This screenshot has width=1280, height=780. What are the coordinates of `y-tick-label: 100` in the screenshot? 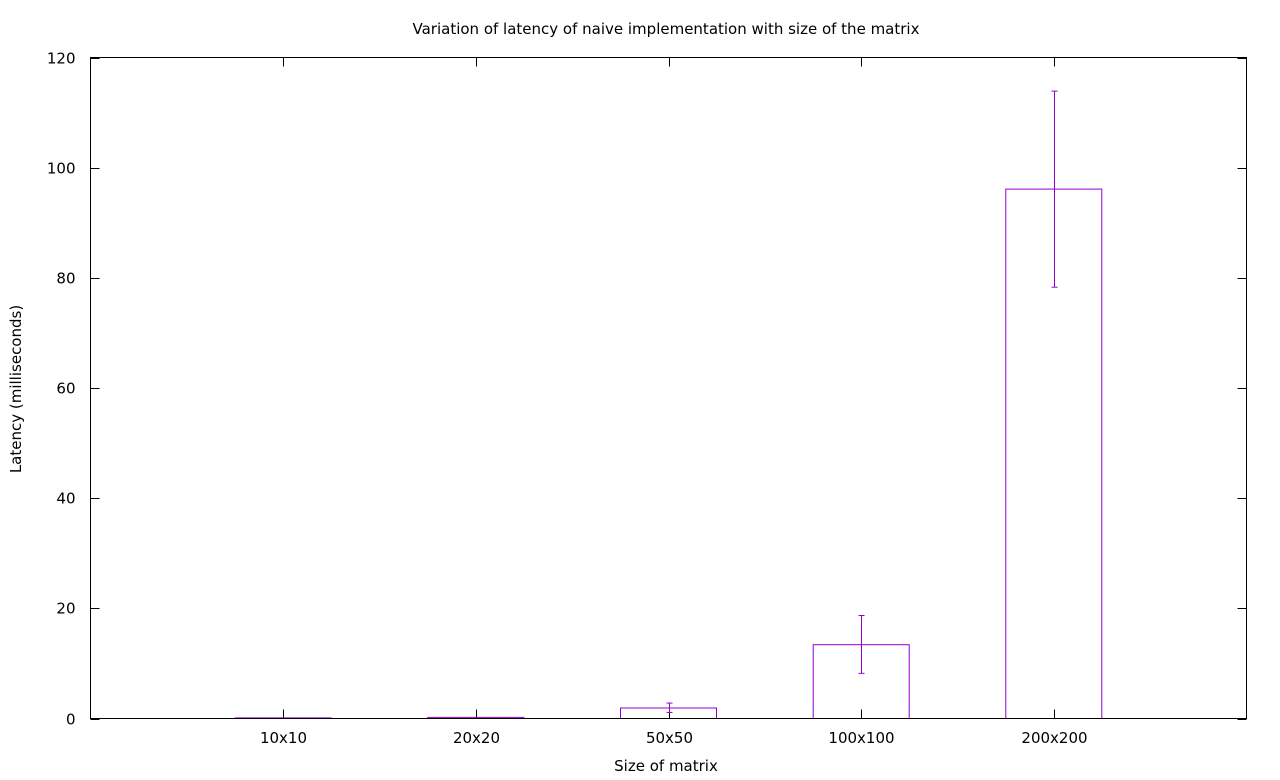 It's located at (61, 169).